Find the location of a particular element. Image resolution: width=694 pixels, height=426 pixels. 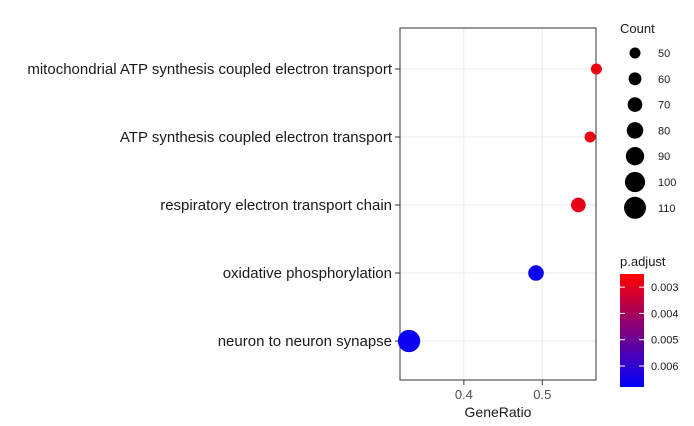

colorbar-tick-label: 0.003 is located at coordinates (665, 288).